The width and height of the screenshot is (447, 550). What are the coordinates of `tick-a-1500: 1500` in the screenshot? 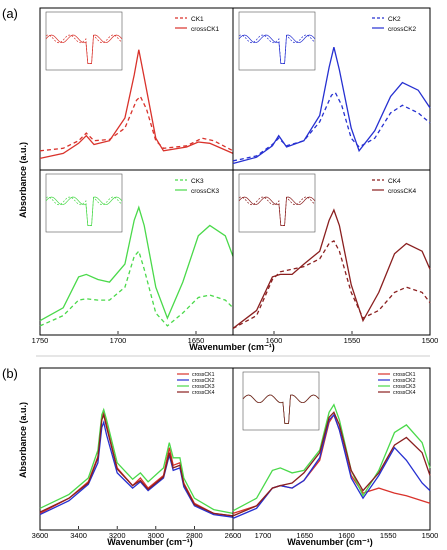 It's located at (430, 340).